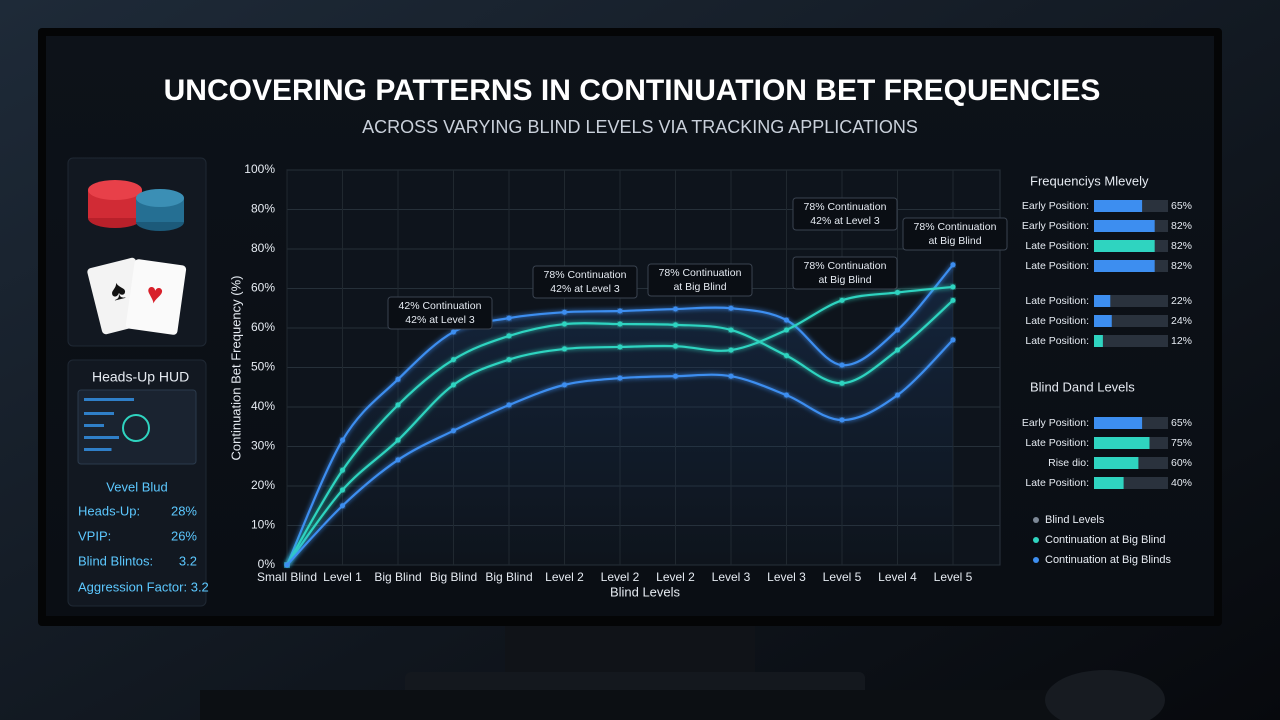 This screenshot has width=1280, height=720. What do you see at coordinates (564, 577) in the screenshot?
I see `x-tick-label: Level 2` at bounding box center [564, 577].